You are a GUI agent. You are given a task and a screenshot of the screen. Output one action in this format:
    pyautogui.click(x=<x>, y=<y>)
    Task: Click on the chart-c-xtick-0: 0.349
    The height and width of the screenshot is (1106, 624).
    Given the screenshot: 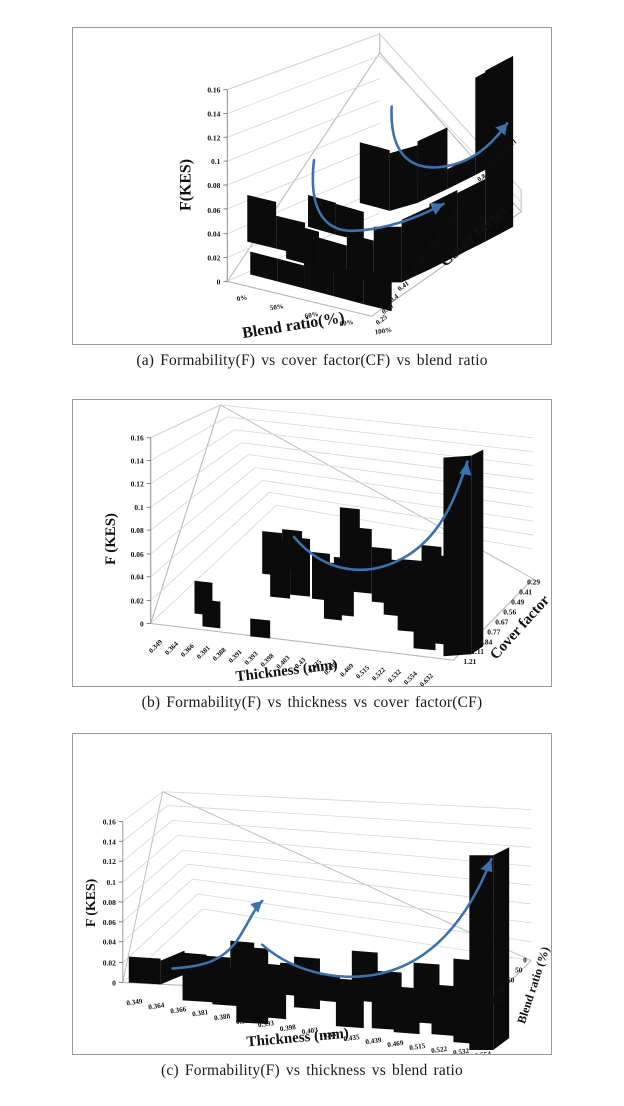 What is the action you would take?
    pyautogui.click(x=134, y=1002)
    